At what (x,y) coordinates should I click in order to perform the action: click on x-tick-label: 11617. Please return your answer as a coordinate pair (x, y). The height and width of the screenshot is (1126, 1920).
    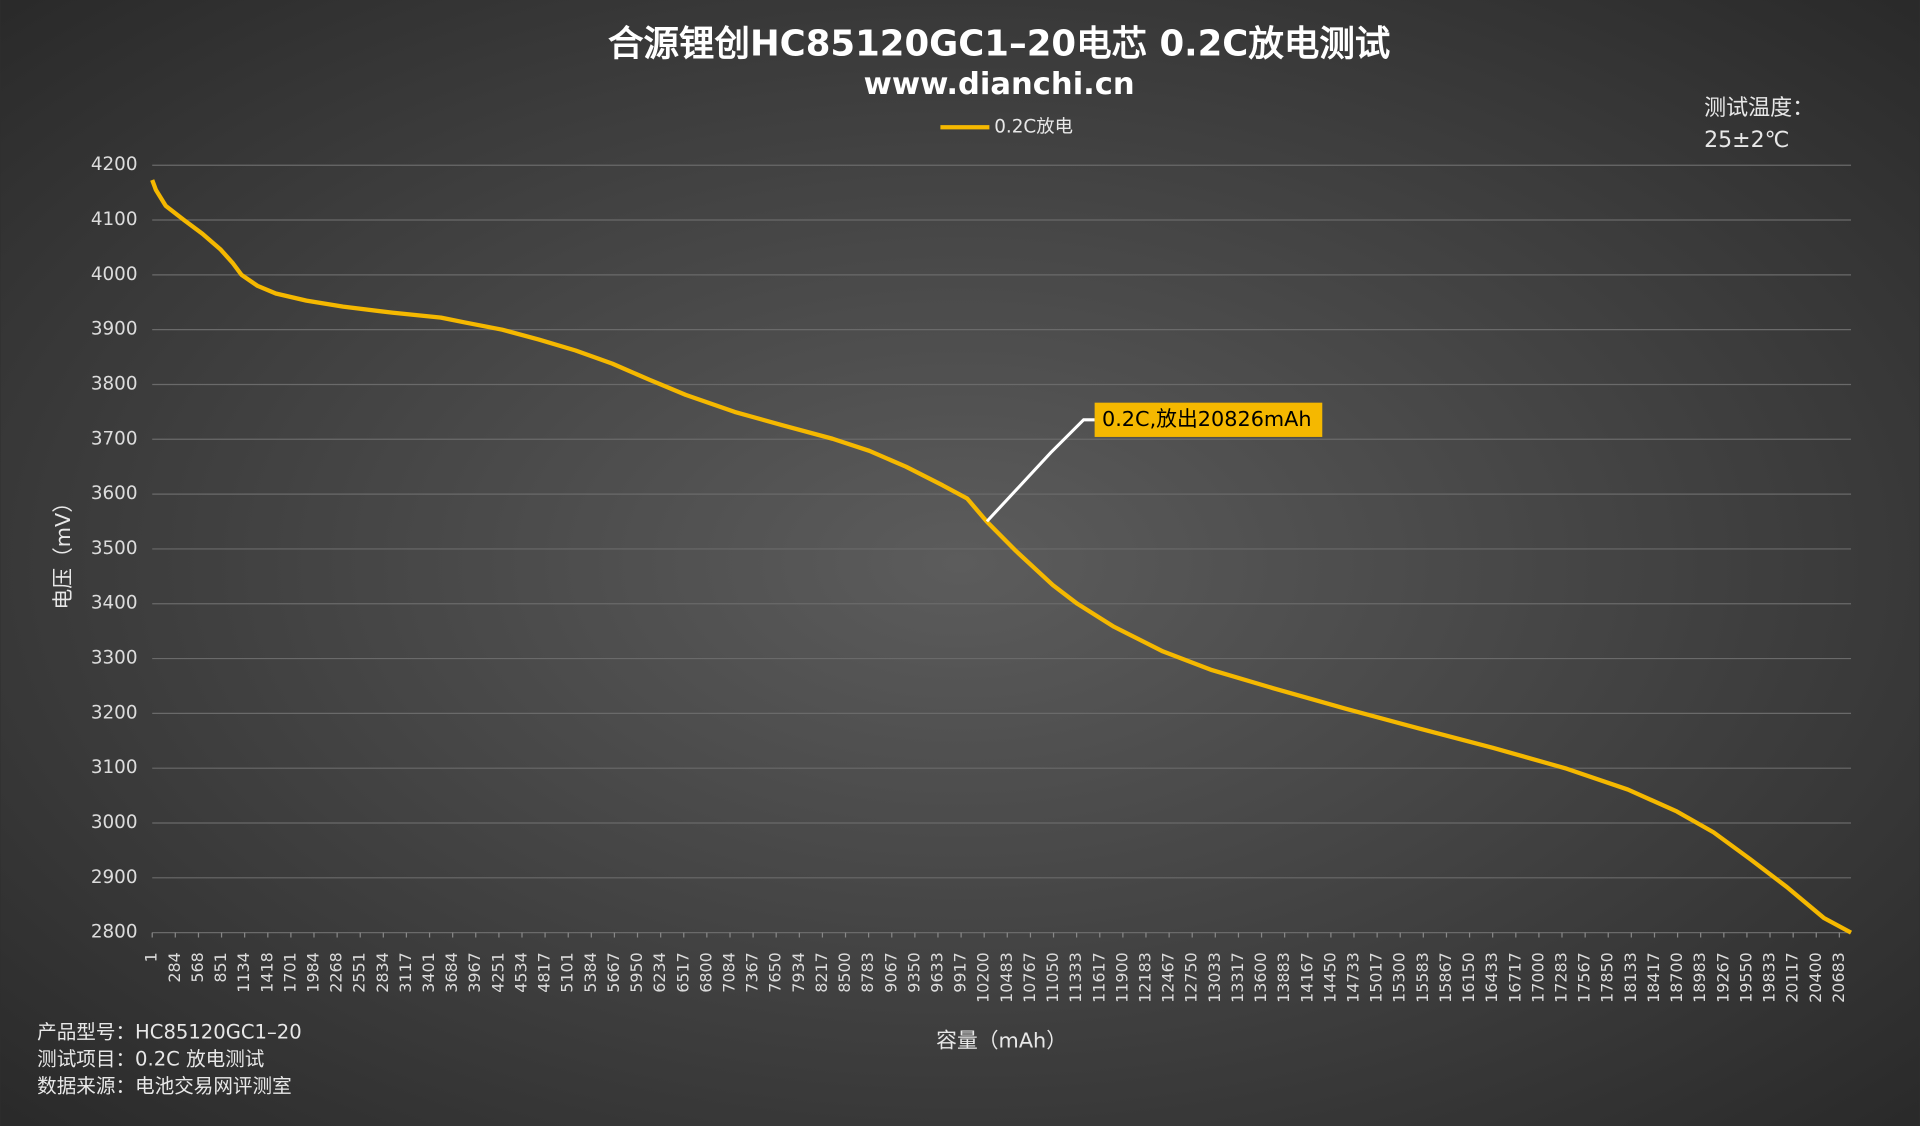
    Looking at the image, I should click on (1098, 977).